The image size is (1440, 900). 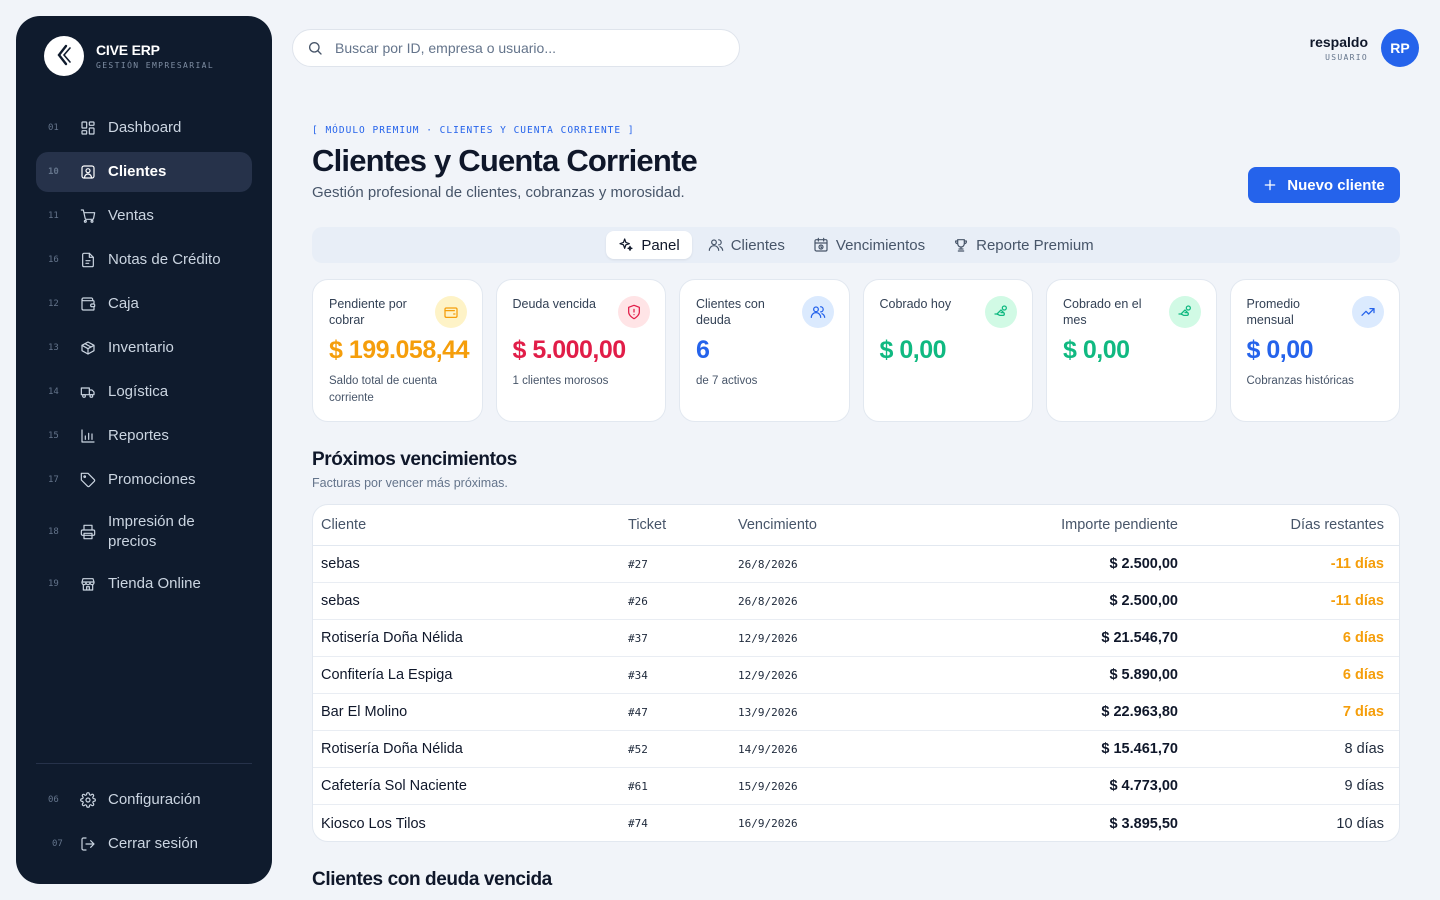 I want to click on cell-importe: $ 2.500,00, so click(x=1143, y=601).